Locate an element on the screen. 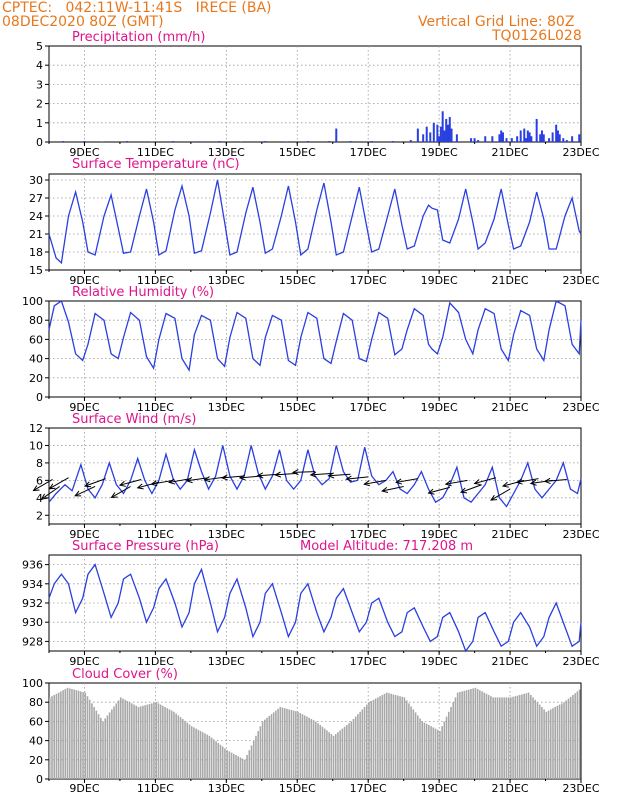  temp-series-line is located at coordinates (315, 222).